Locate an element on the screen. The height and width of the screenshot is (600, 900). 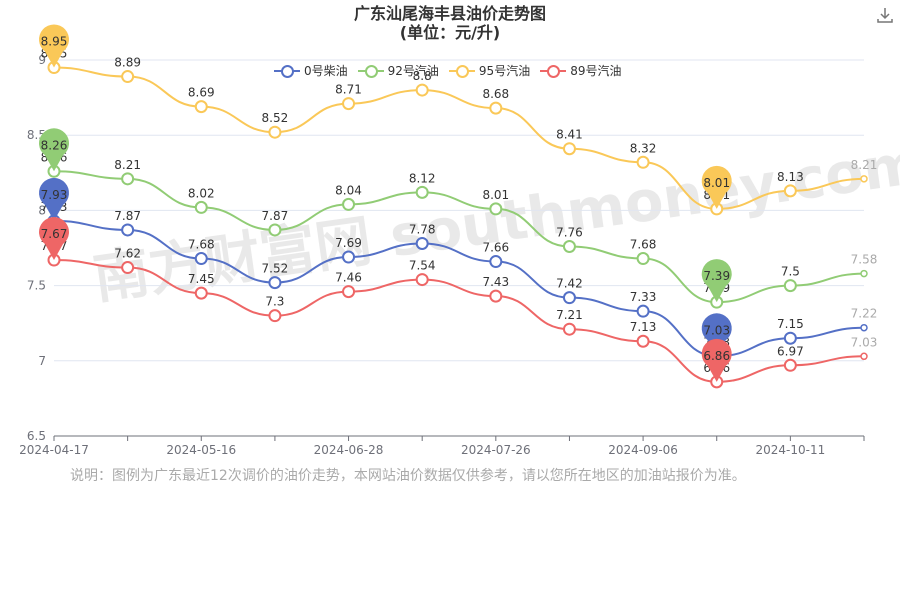
legend-label: 89号汽油 is located at coordinates (596, 71).